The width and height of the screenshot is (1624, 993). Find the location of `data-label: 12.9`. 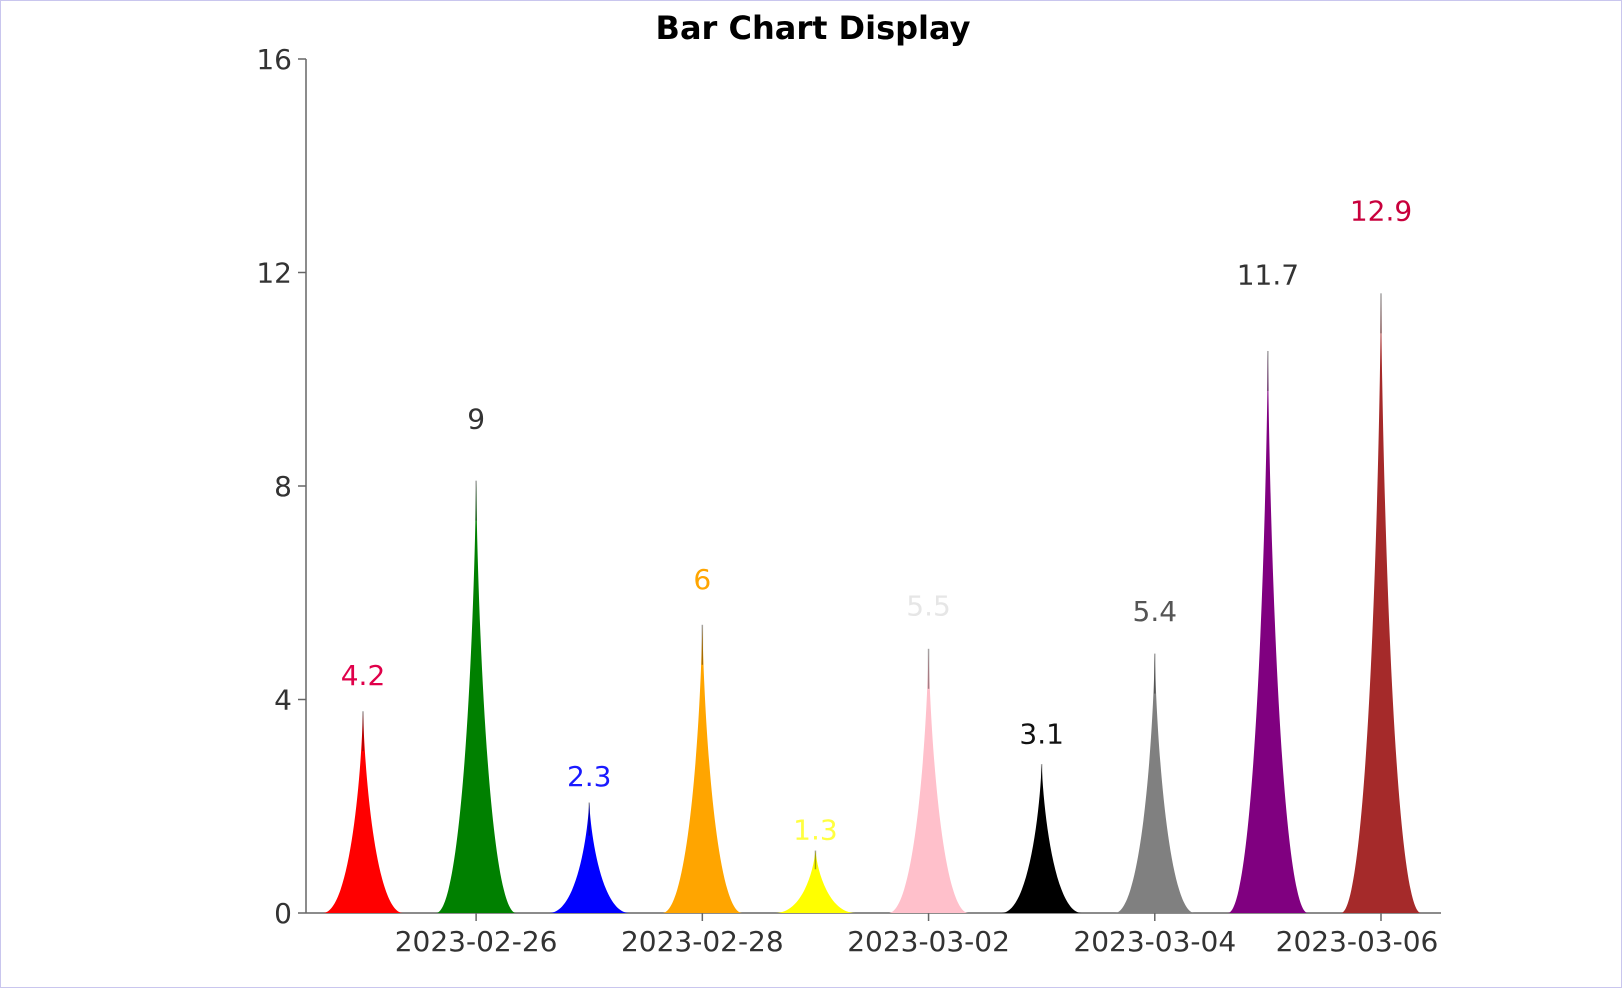

data-label: 12.9 is located at coordinates (1381, 210).